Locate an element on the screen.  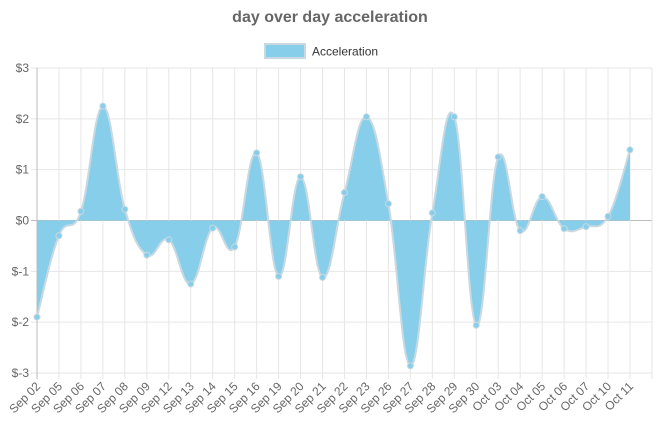
y-tick-label: $3 is located at coordinates (23, 68).